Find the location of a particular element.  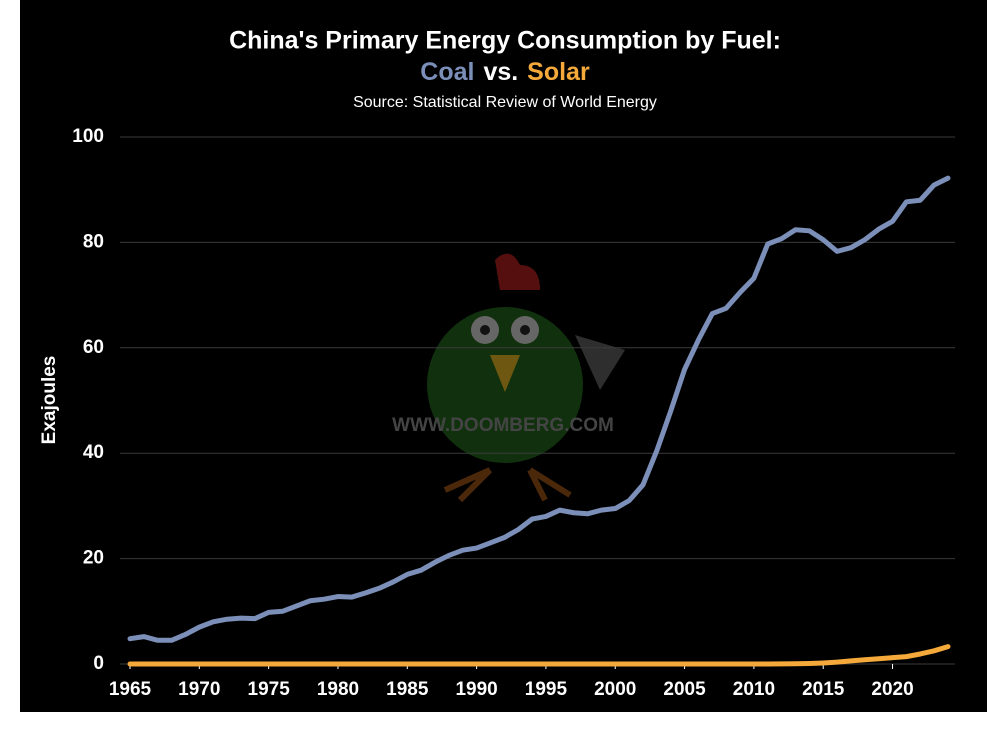

logo is located at coordinates (526, 378).